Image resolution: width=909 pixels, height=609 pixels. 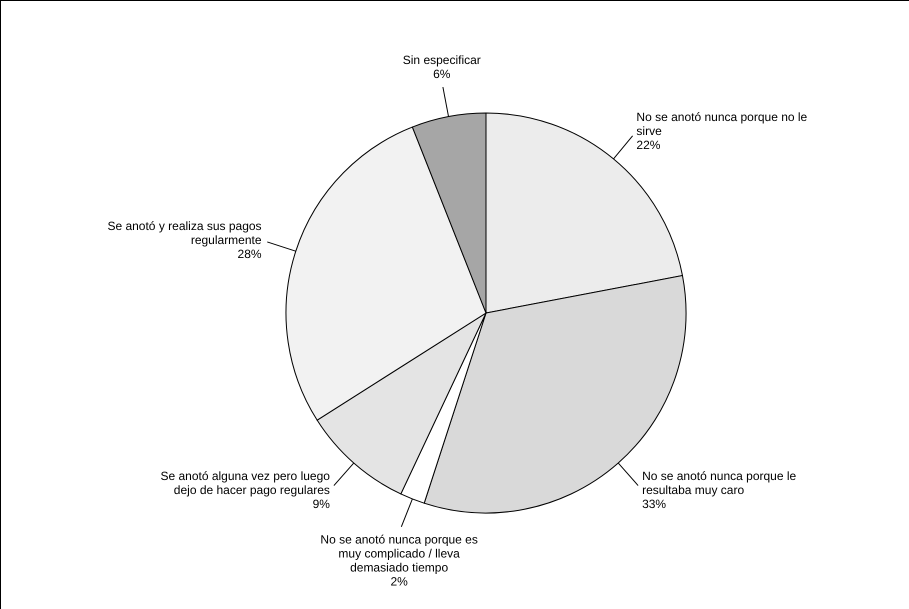 What do you see at coordinates (441, 60) in the screenshot?
I see `slice-label: Sin especificar` at bounding box center [441, 60].